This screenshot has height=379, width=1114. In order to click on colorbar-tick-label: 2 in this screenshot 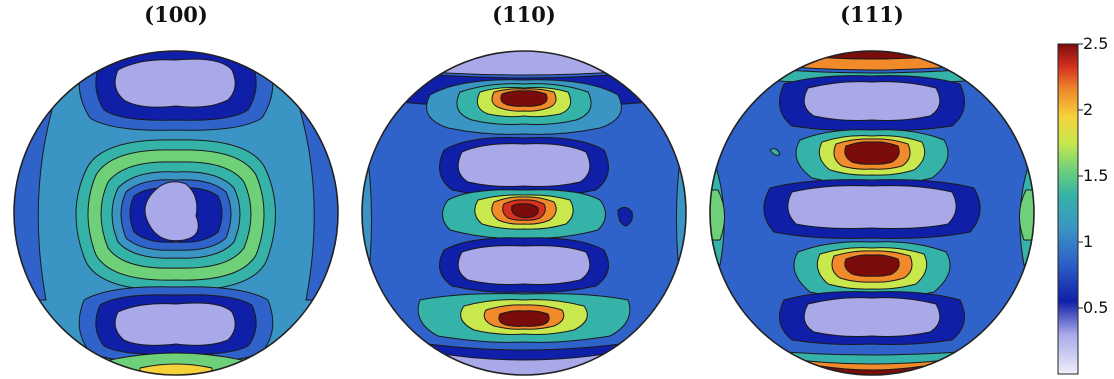, I will do `click(1088, 109)`.